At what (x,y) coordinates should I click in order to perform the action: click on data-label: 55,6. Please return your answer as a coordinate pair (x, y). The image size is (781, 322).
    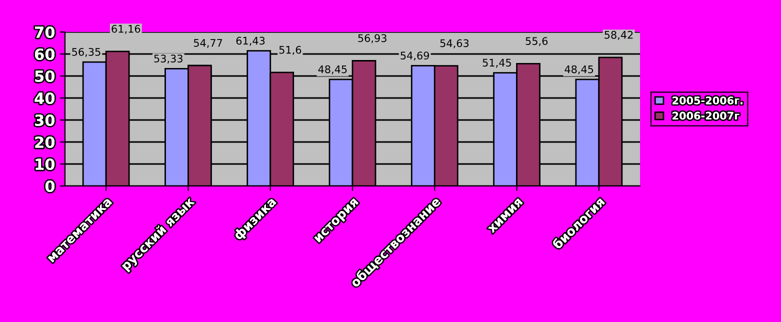
    Looking at the image, I should click on (537, 41).